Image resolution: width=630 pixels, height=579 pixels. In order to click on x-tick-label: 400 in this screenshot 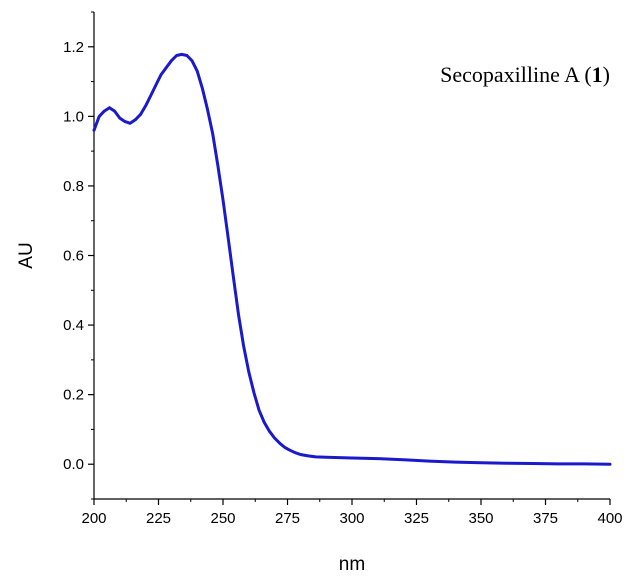, I will do `click(609, 518)`.